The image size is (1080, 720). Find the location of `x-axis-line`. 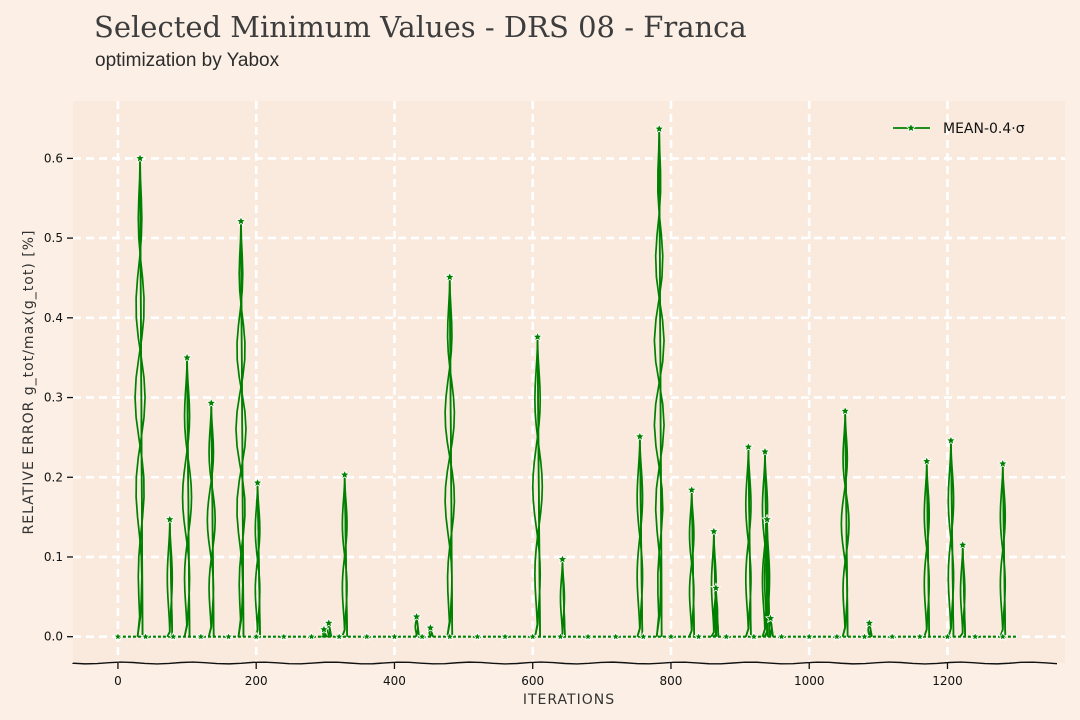

x-axis-line is located at coordinates (565, 663).